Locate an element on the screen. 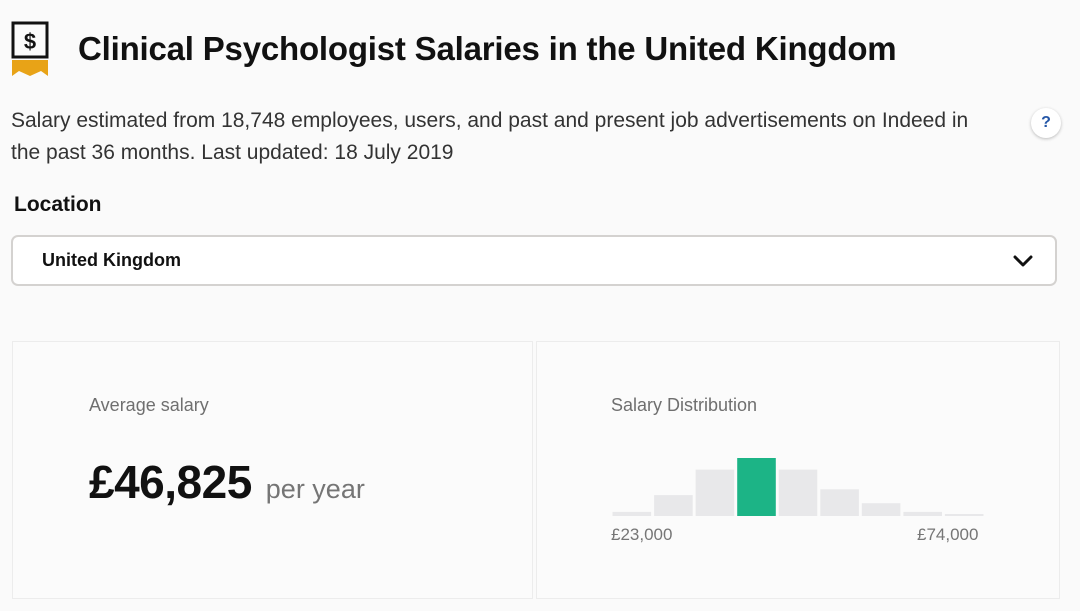 The height and width of the screenshot is (611, 1080). salary-distribution-histogram is located at coordinates (798, 487).